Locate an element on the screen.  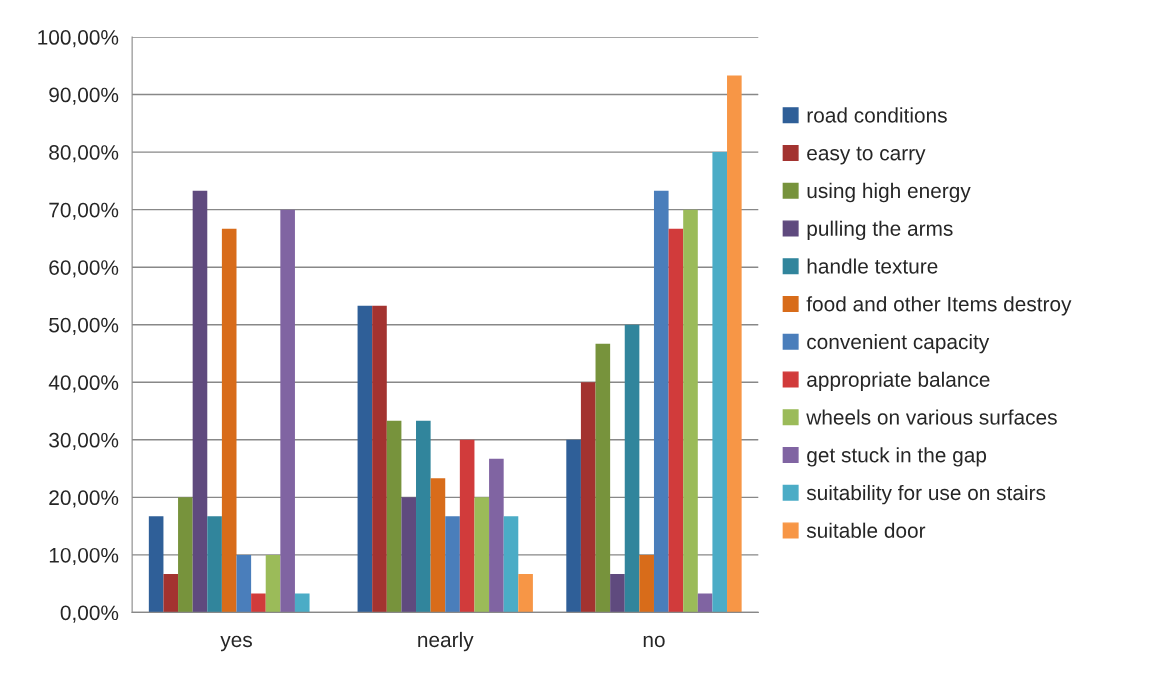
legend-label: pulling the arms is located at coordinates (880, 230).